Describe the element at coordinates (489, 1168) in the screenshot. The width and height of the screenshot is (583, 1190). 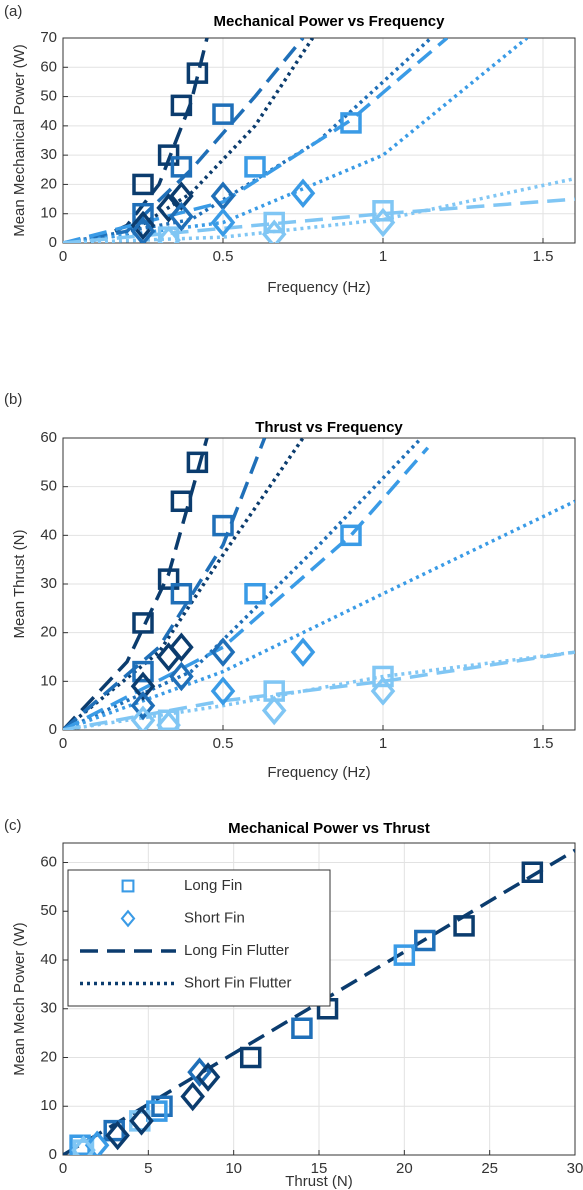
I see `x-tick-label: 25` at that location.